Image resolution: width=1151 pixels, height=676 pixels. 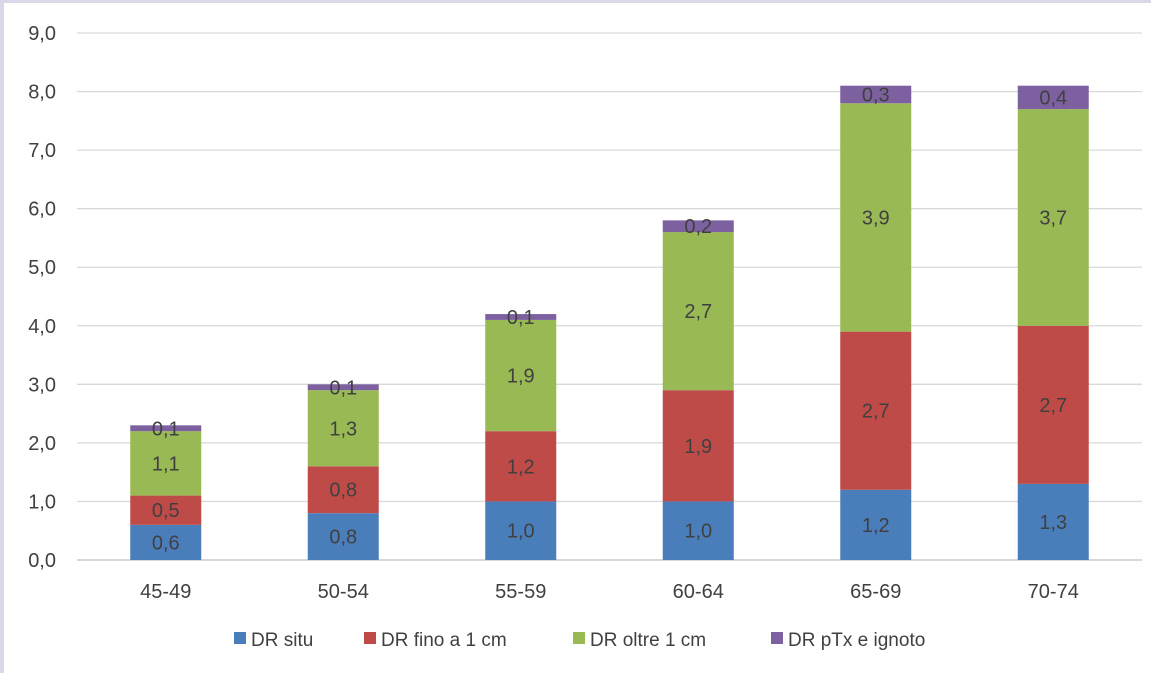 What do you see at coordinates (42, 93) in the screenshot?
I see `y-tick-label: 8,0` at bounding box center [42, 93].